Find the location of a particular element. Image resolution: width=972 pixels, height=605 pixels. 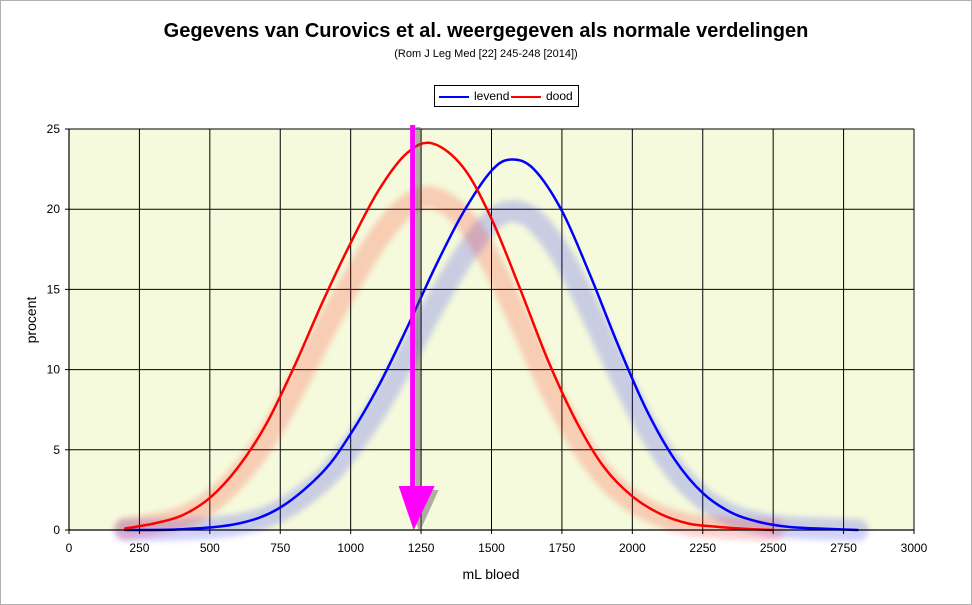

x-tick-label: 2500 is located at coordinates (773, 548).